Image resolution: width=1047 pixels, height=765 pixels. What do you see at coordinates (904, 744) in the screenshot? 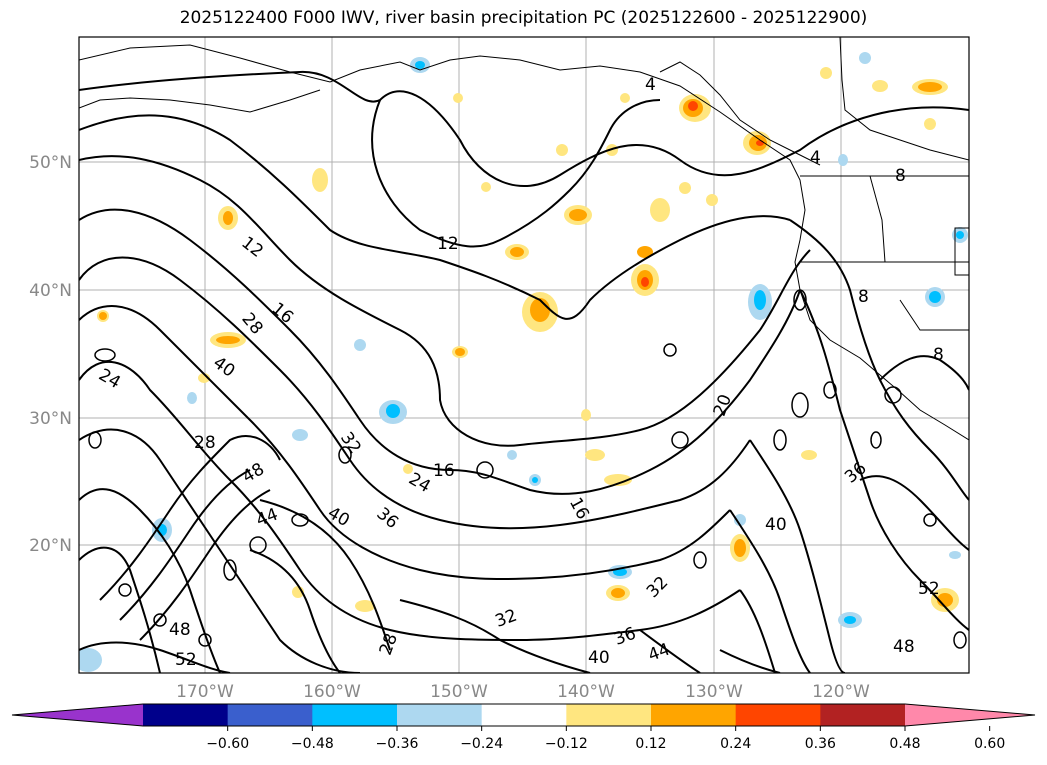
I see `colorbar-tick-label: 0.48` at bounding box center [904, 744].